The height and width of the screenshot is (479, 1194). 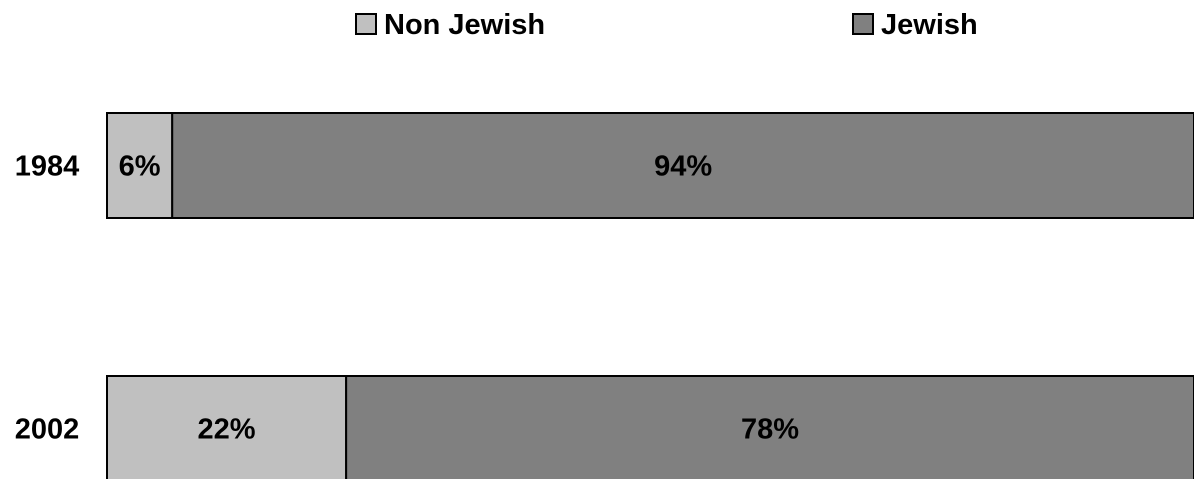 What do you see at coordinates (863, 24) in the screenshot?
I see `legend-swatch-jewish` at bounding box center [863, 24].